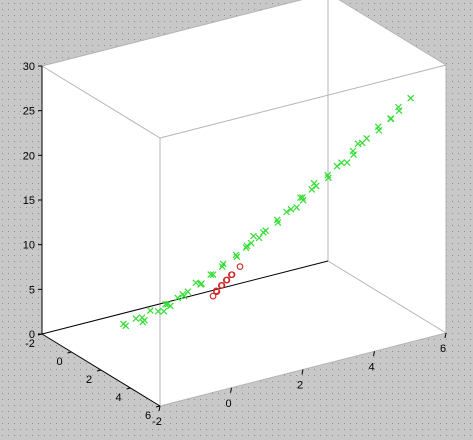 The image size is (473, 440). I want to click on x-tick-label-4: 6, so click(148, 416).